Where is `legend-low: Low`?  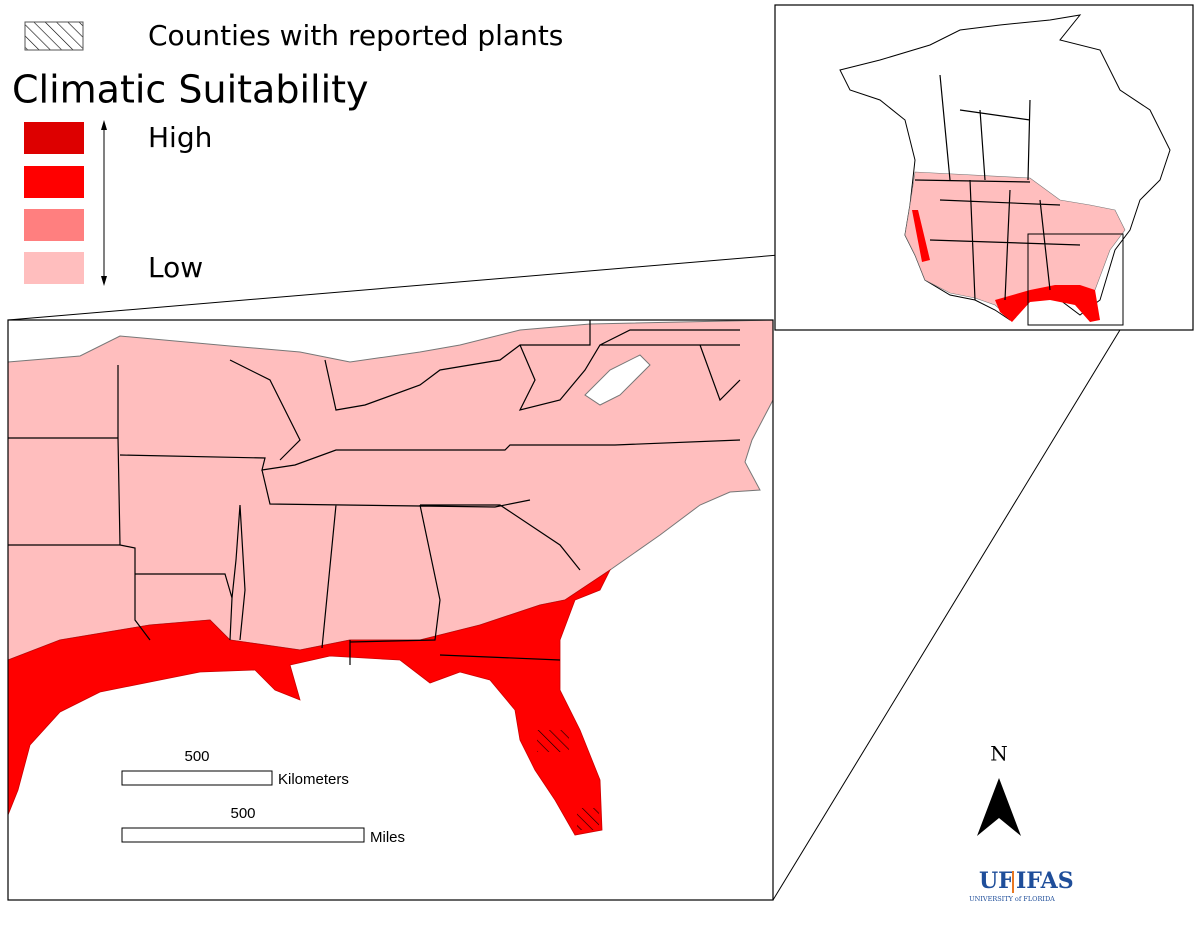
legend-low: Low is located at coordinates (175, 267).